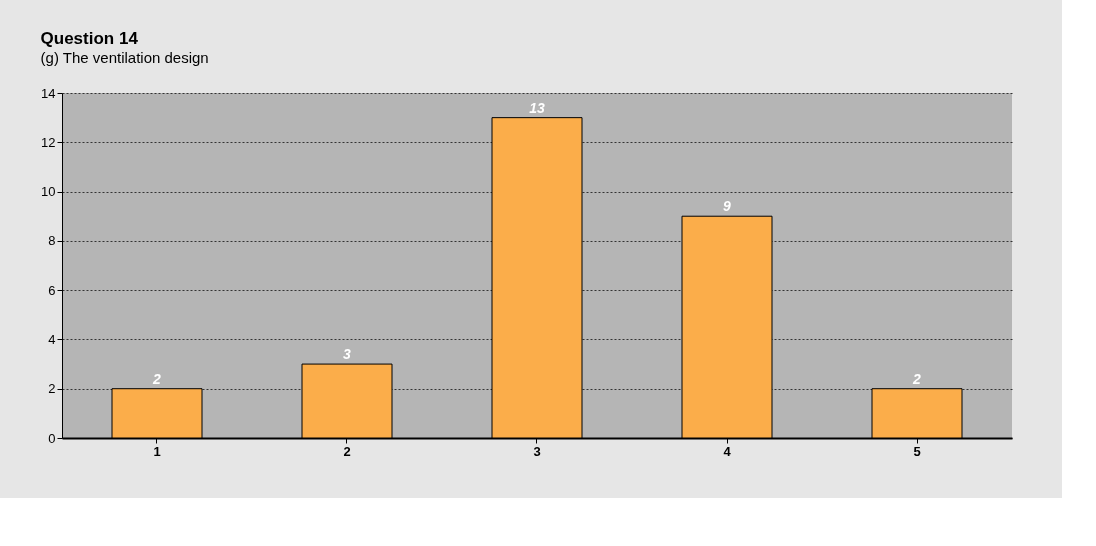 The height and width of the screenshot is (546, 1096). I want to click on y-tick-label: 14, so click(48, 93).